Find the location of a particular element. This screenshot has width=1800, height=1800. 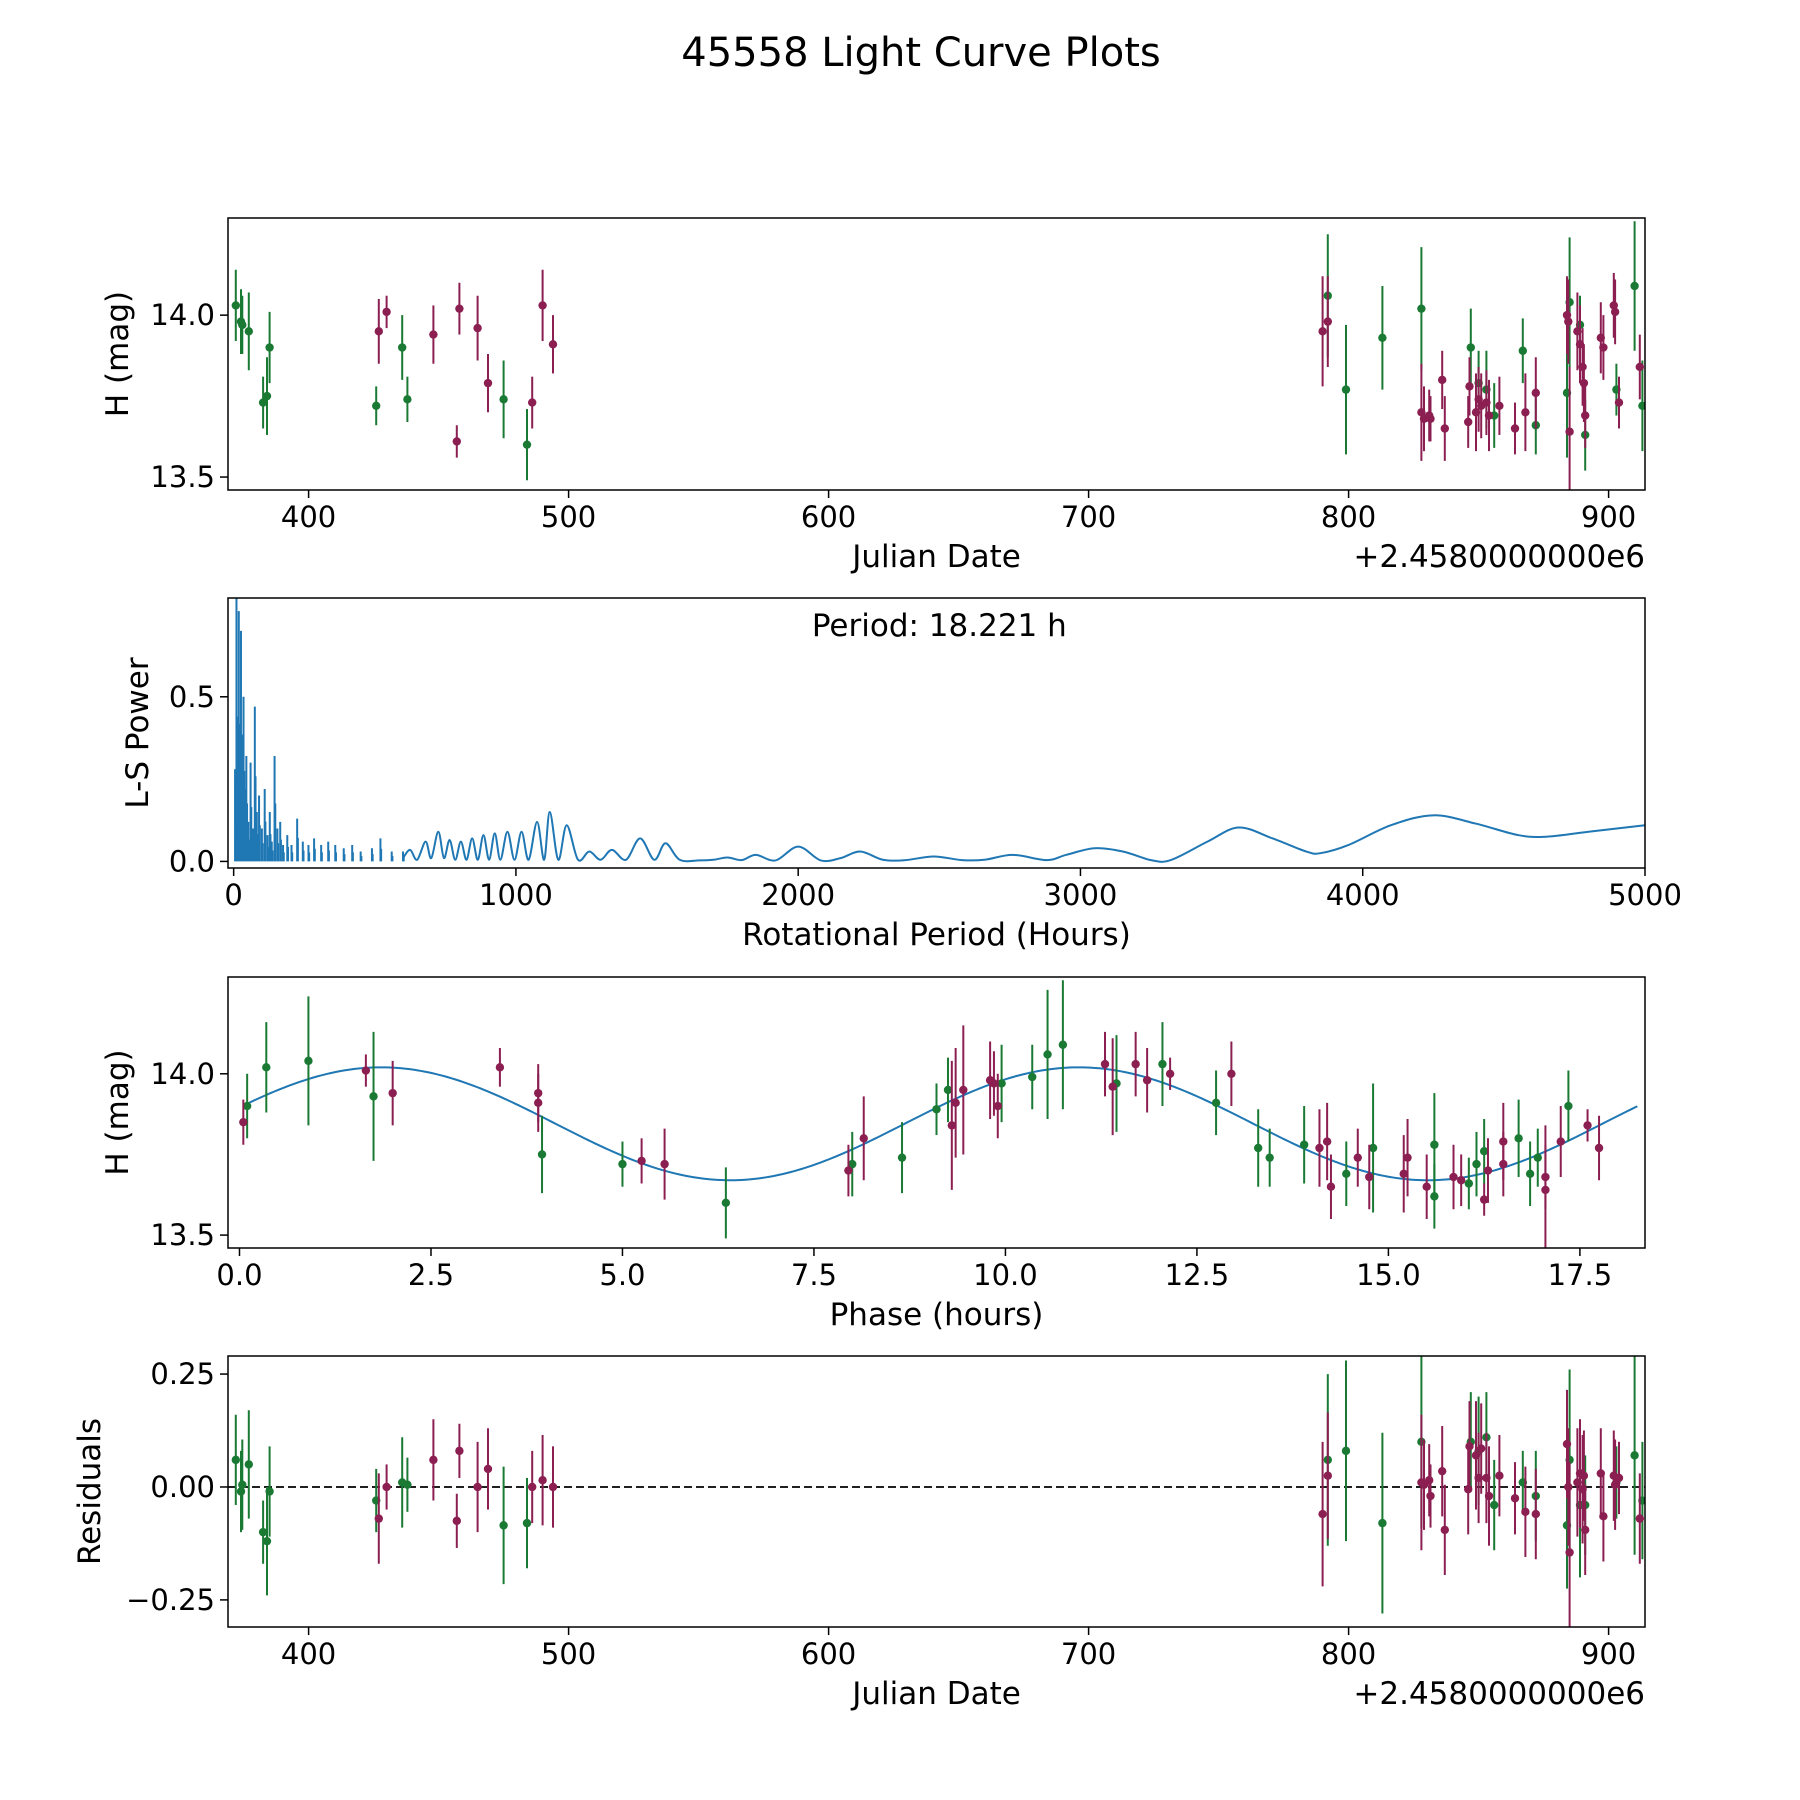

x-tick-label: 2000 is located at coordinates (798, 895).